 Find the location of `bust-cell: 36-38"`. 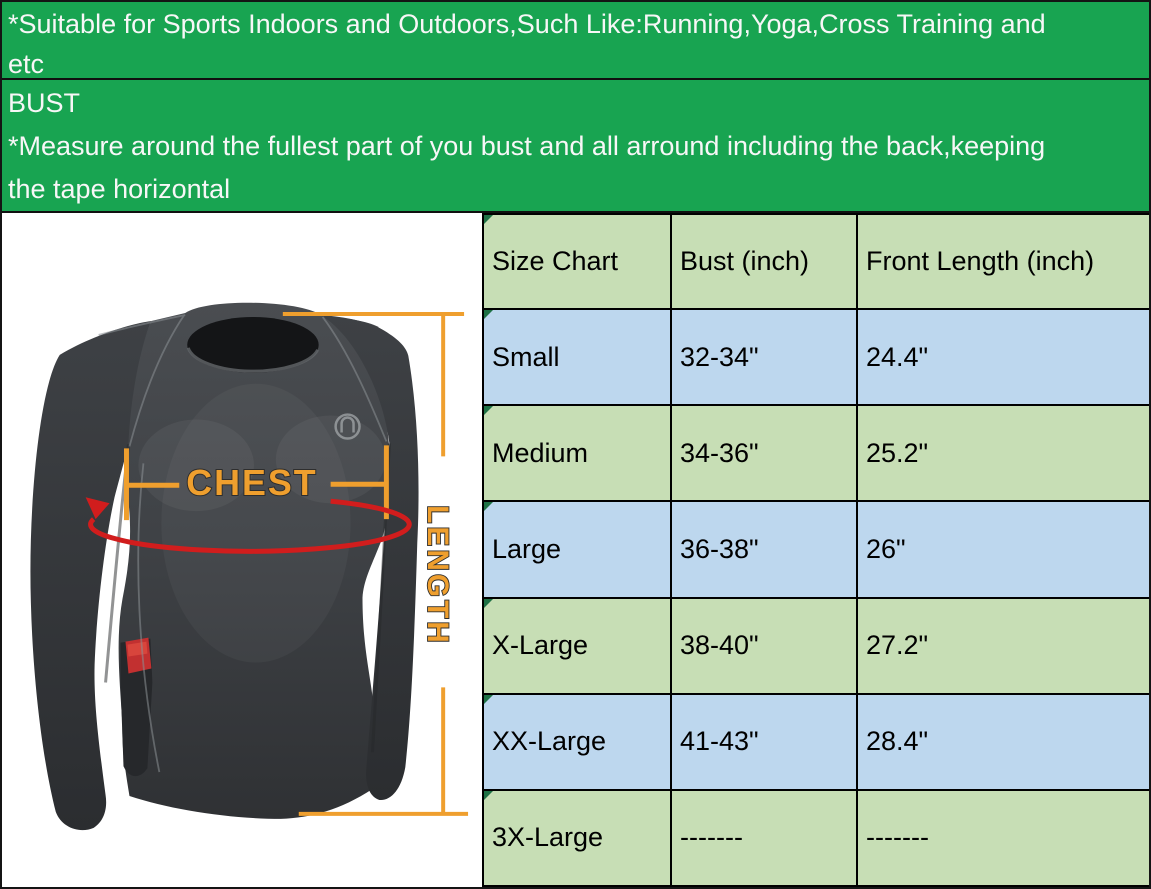

bust-cell: 36-38" is located at coordinates (764, 549).